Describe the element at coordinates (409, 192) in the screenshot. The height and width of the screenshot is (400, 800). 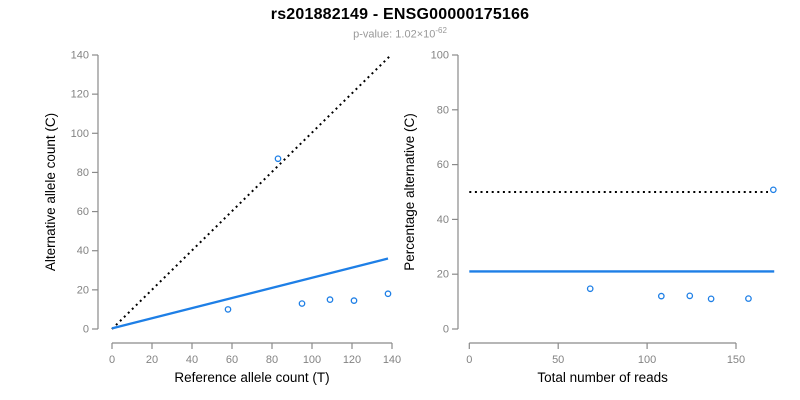
I see `y-axis-title: Percentage alternative (C)` at that location.